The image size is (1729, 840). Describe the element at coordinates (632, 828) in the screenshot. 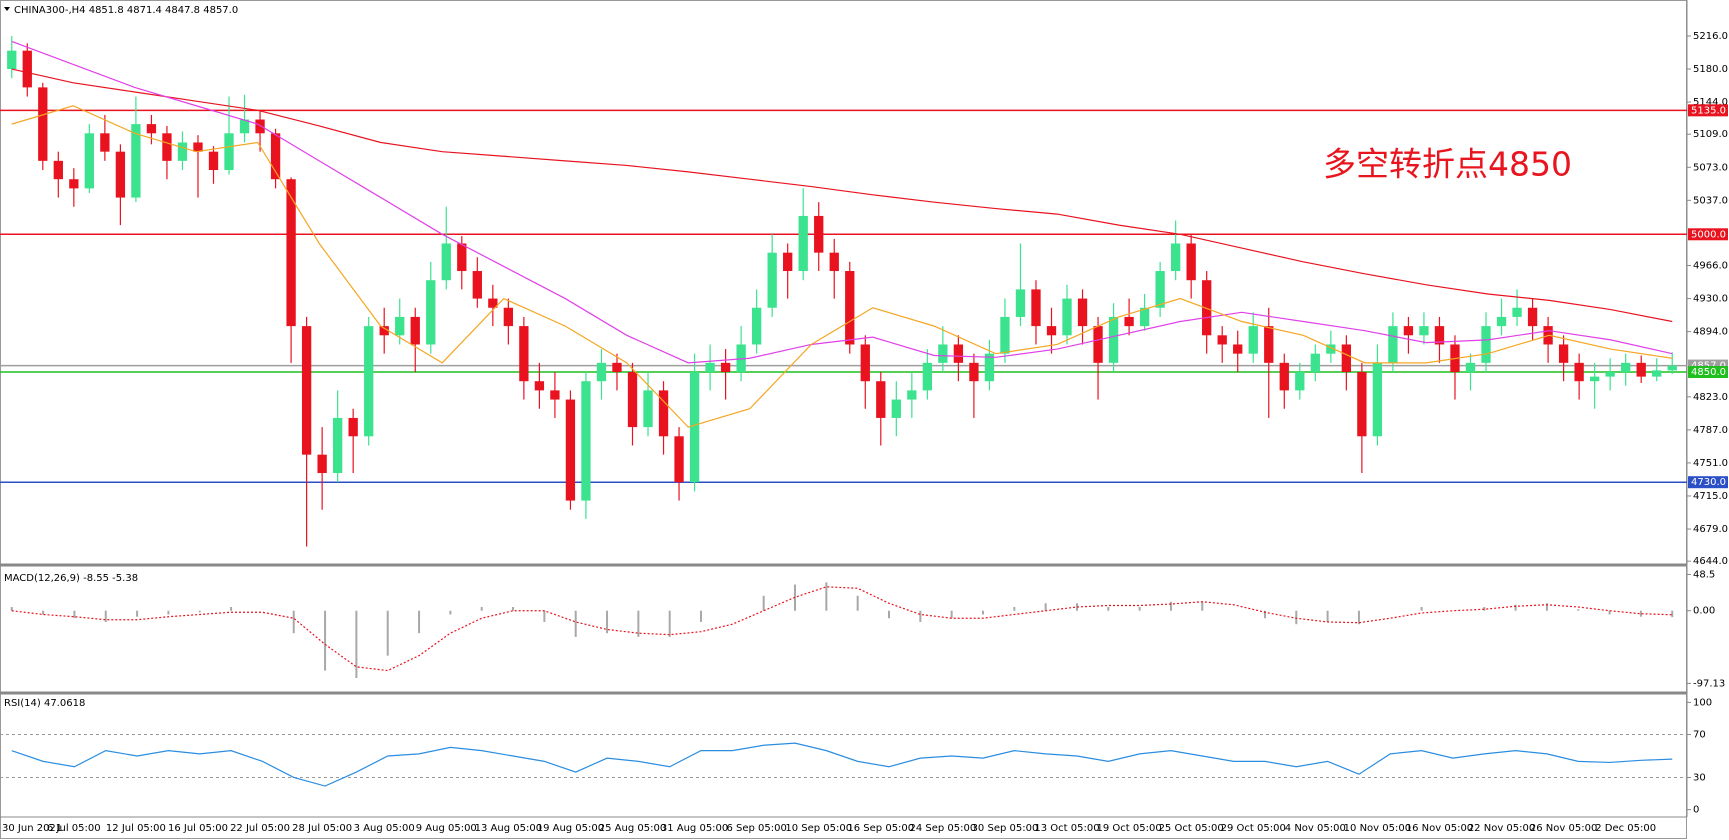

I see `x-tick-label: 25 Aug 05:00` at that location.